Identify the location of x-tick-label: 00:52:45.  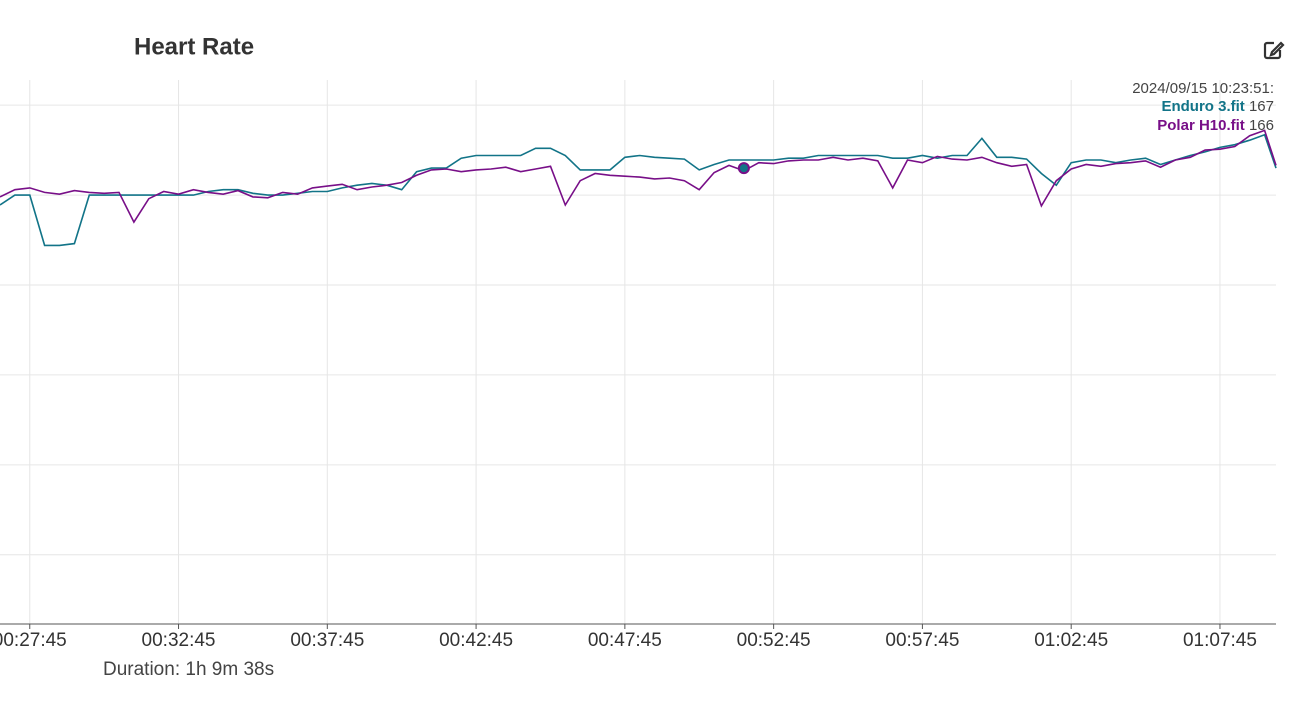
(774, 640).